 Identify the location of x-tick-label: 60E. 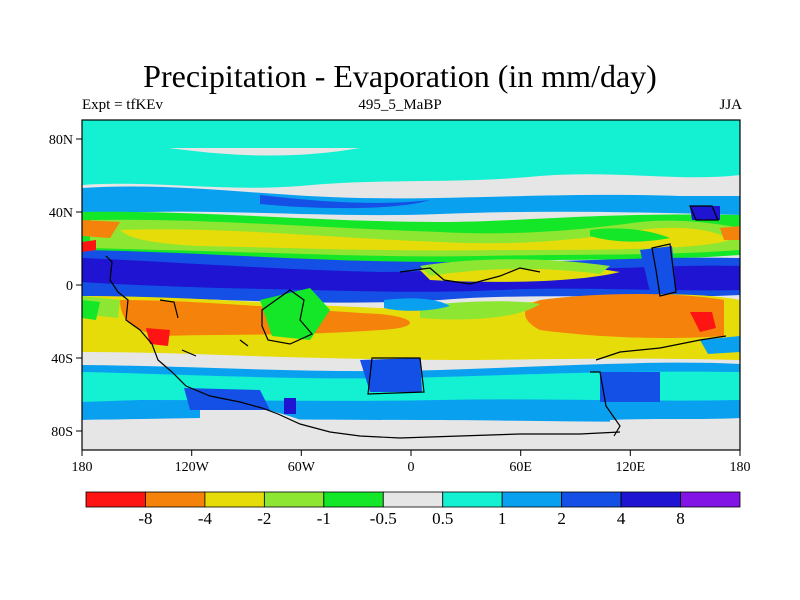
(520, 467).